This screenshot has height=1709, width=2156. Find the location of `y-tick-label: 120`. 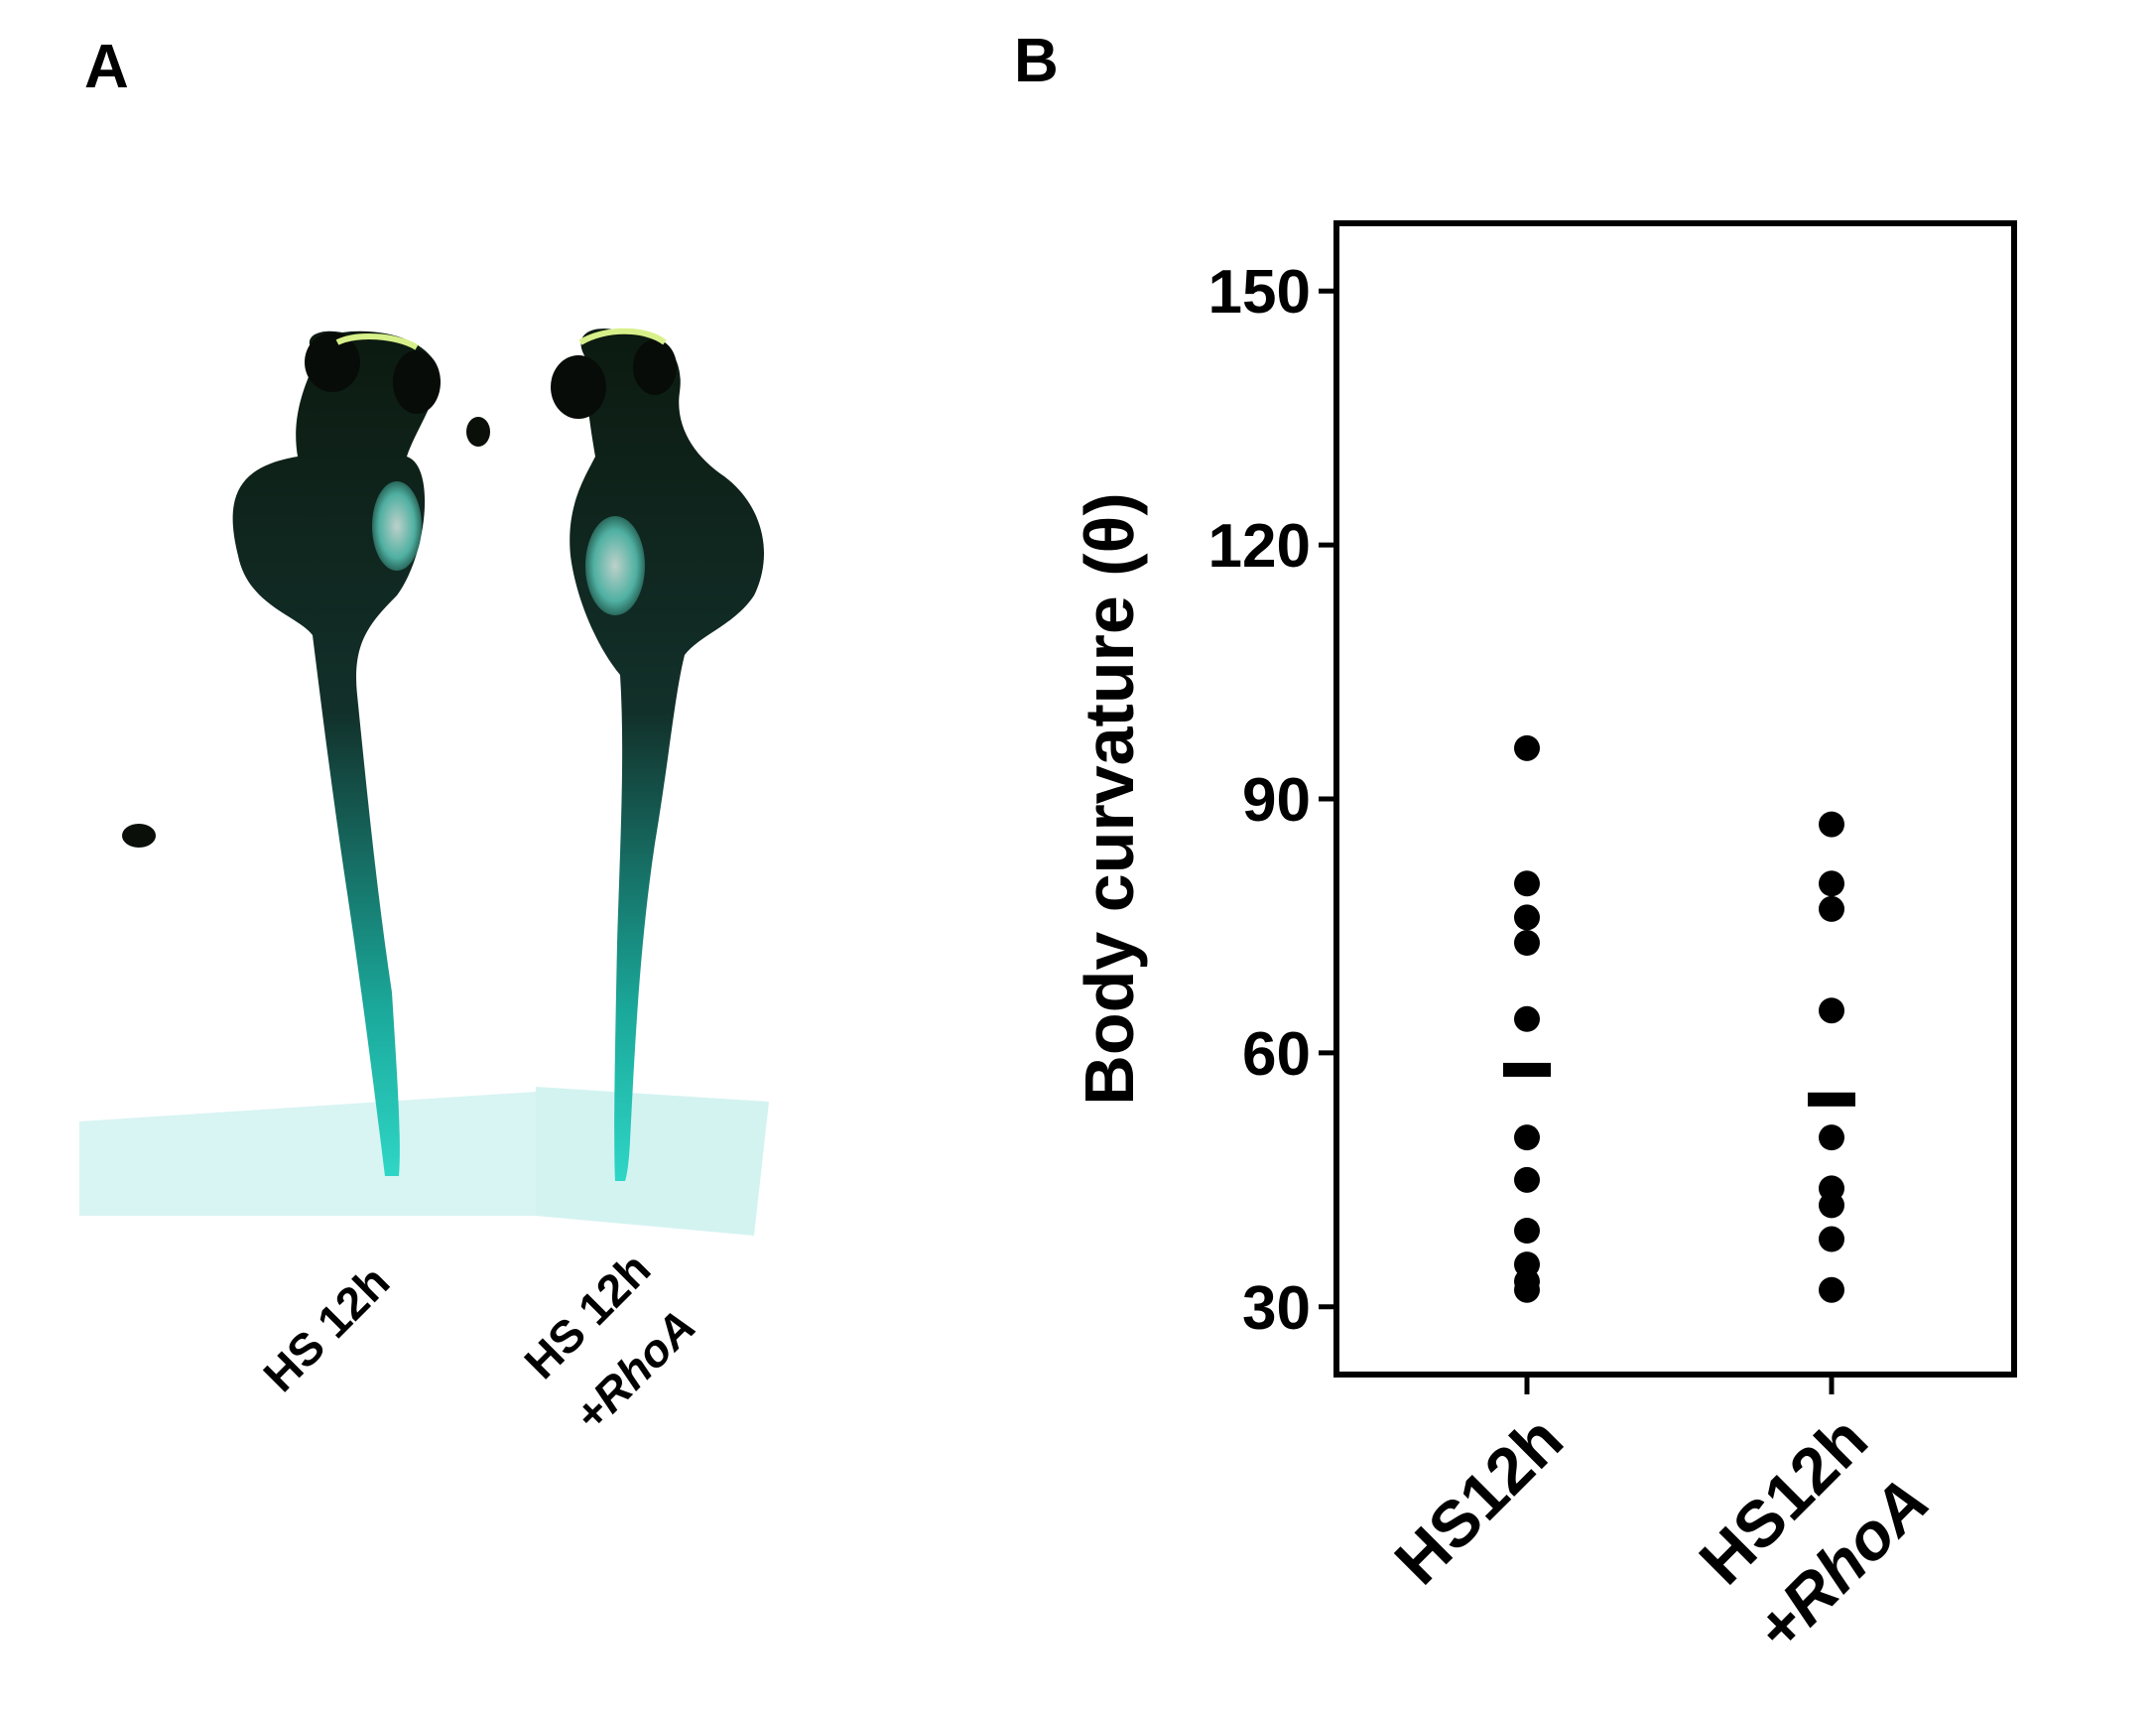

y-tick-label: 120 is located at coordinates (1259, 546).